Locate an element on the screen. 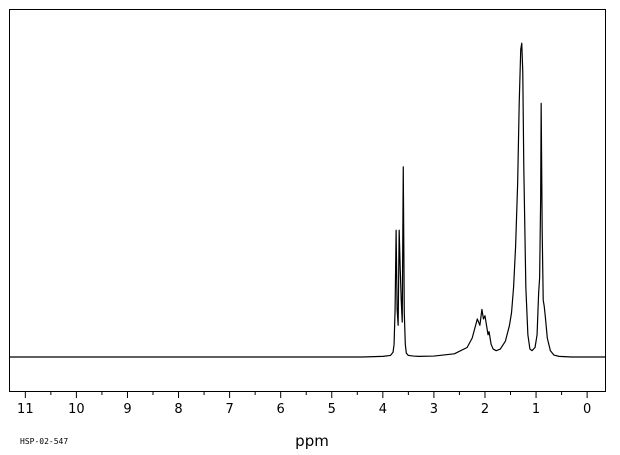 This screenshot has width=620, height=455. x-axis-ticks is located at coordinates (306, 394).